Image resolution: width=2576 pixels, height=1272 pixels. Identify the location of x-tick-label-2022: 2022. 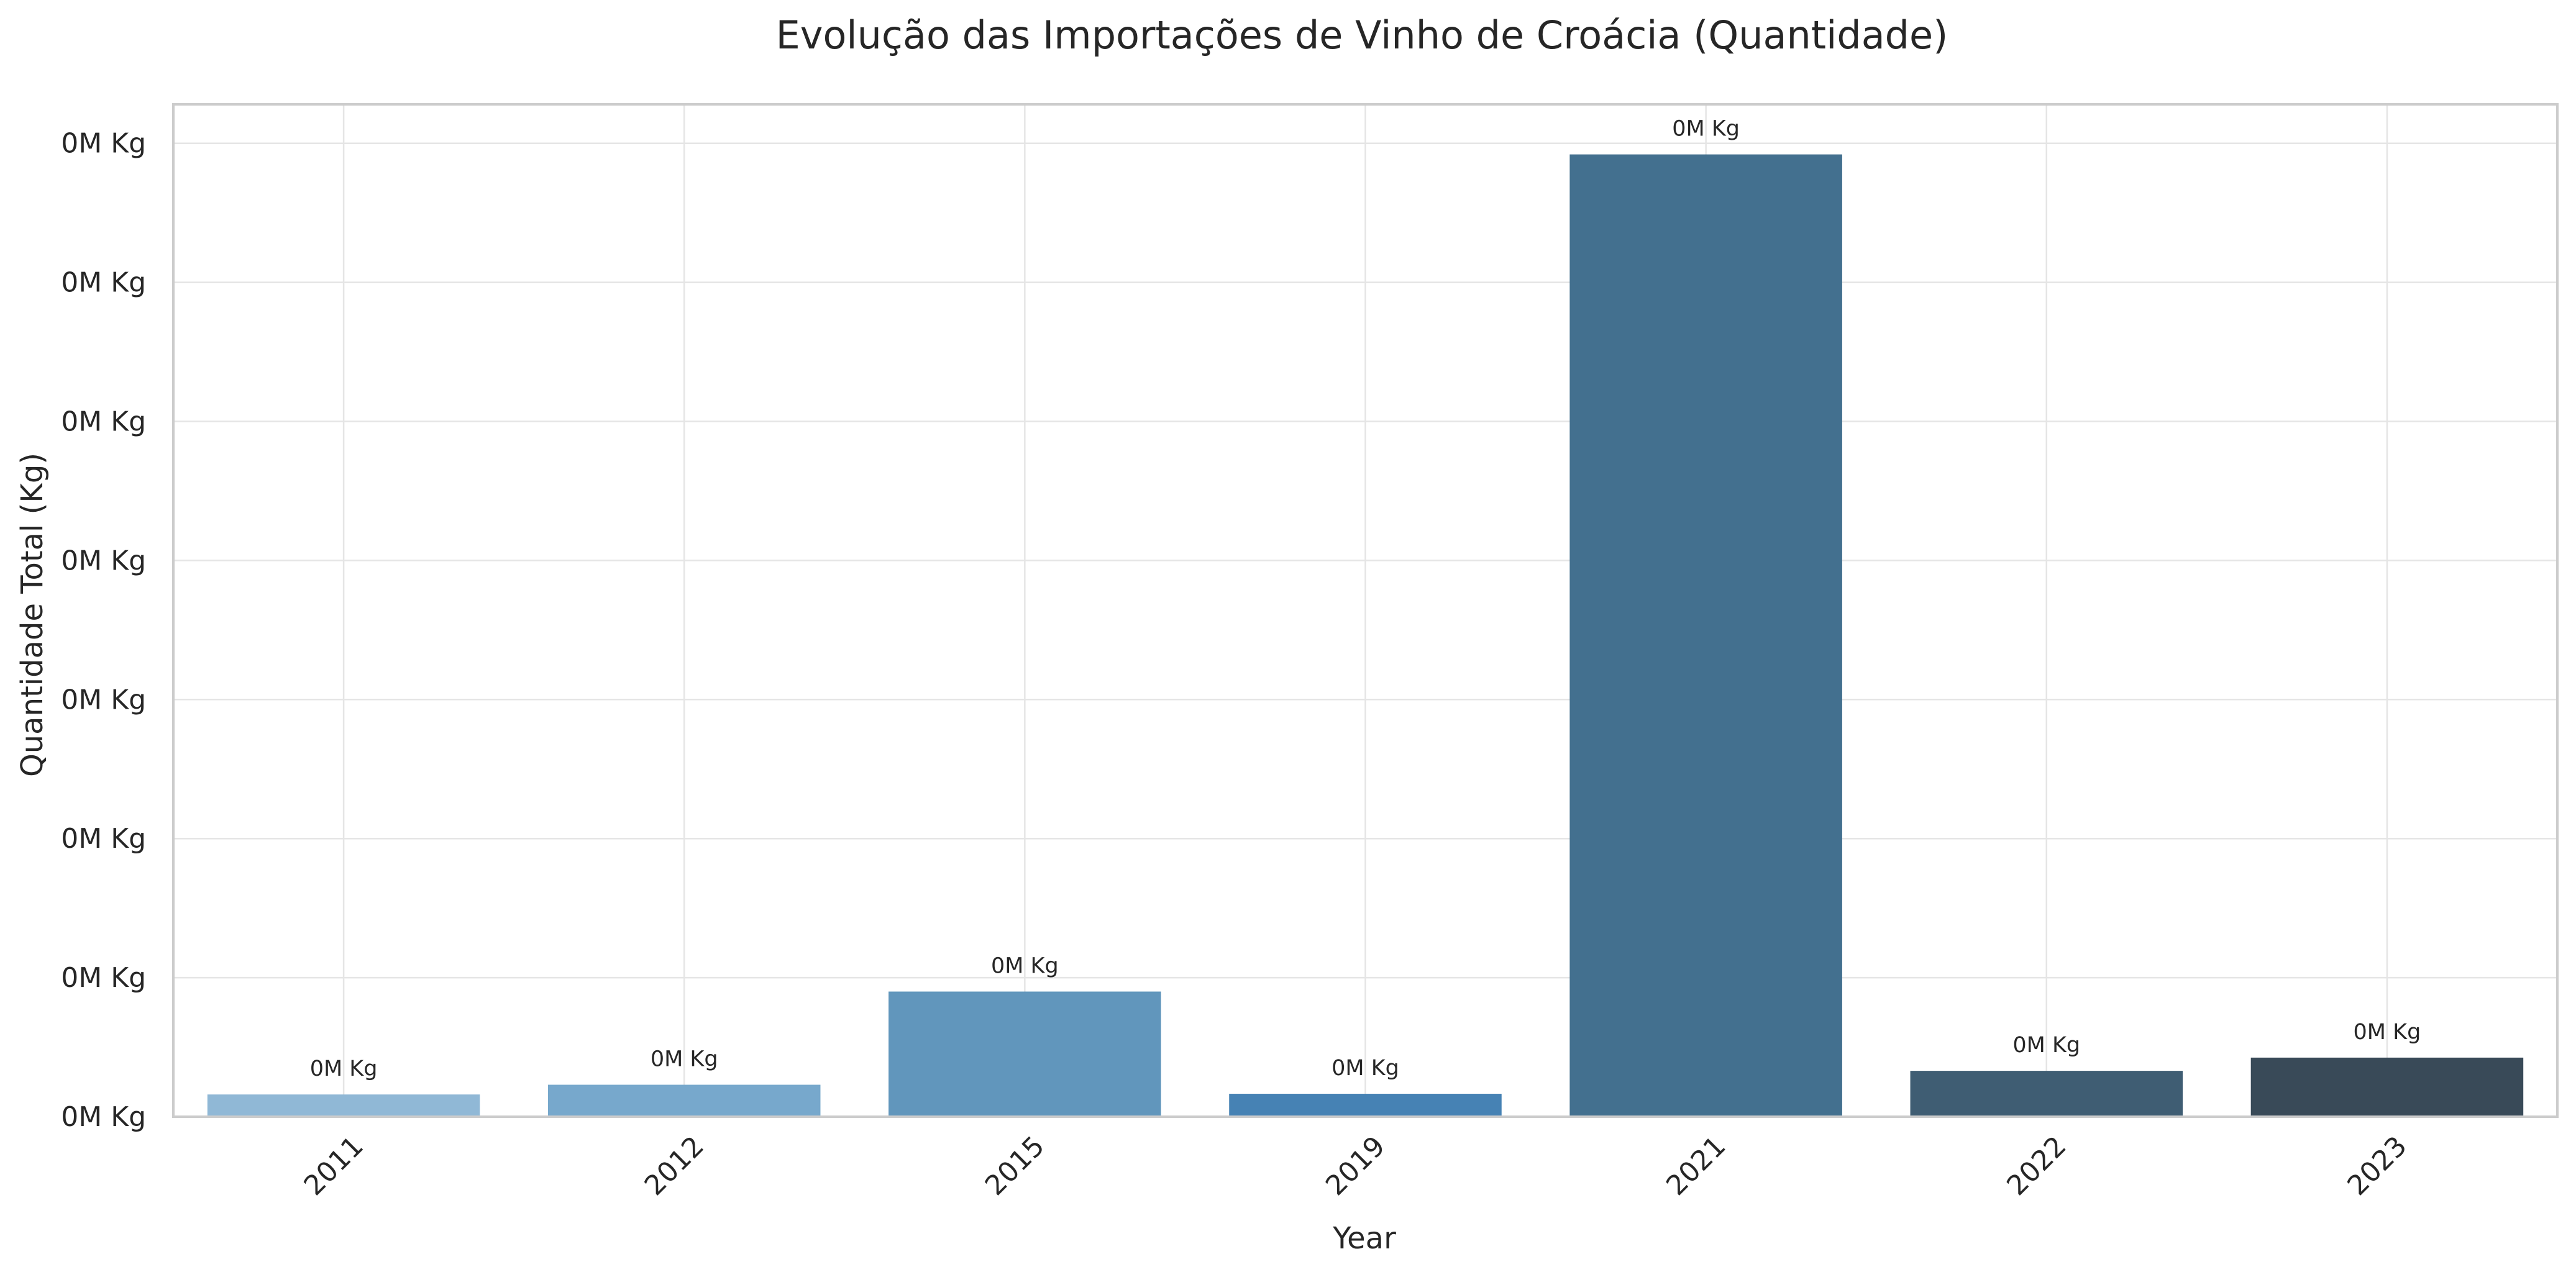
(2036, 1166).